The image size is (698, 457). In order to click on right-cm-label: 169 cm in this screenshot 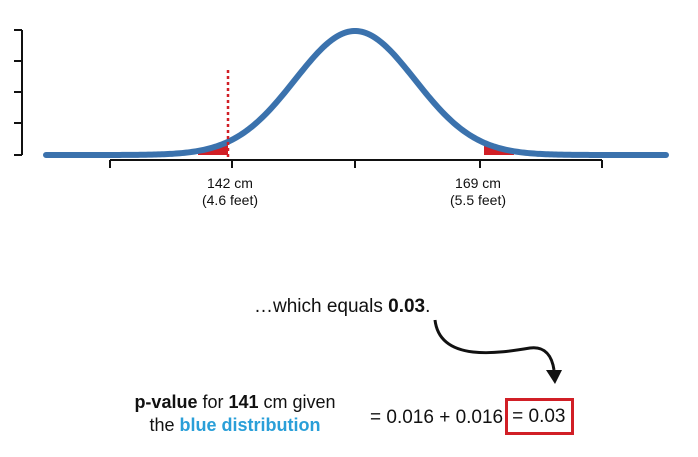, I will do `click(478, 183)`.